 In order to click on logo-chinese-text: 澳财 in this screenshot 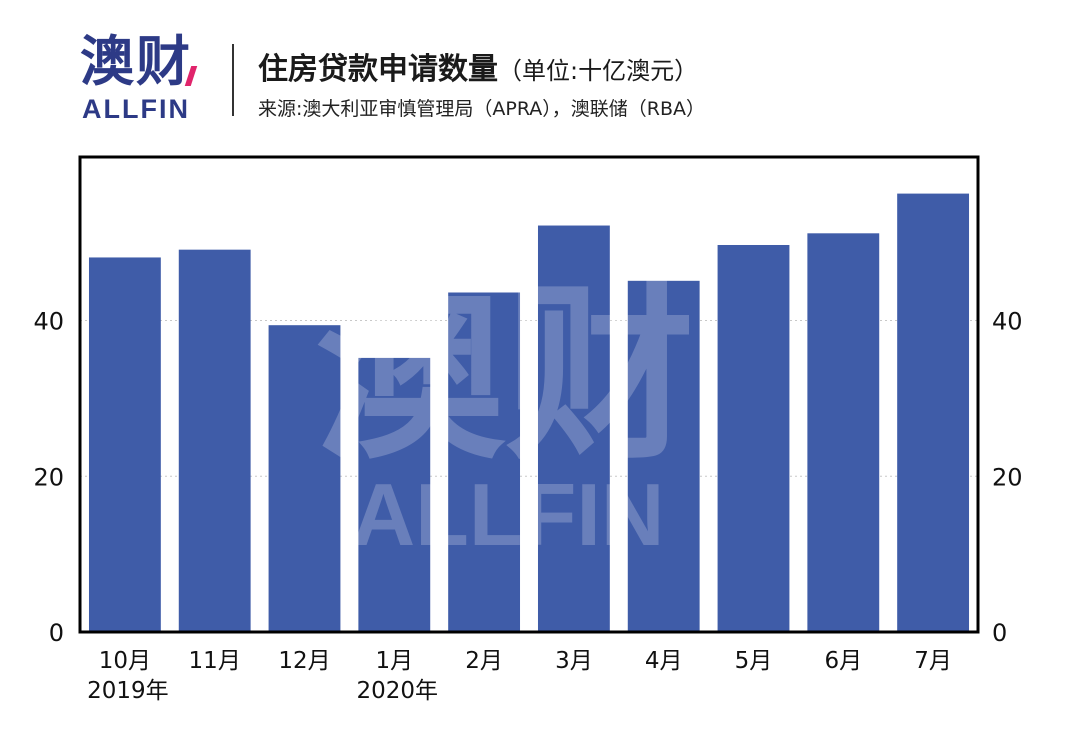, I will do `click(136, 61)`.